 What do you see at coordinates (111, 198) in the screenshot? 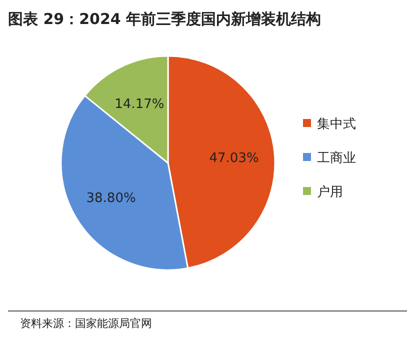
I see `data-label: 38.80%` at bounding box center [111, 198].